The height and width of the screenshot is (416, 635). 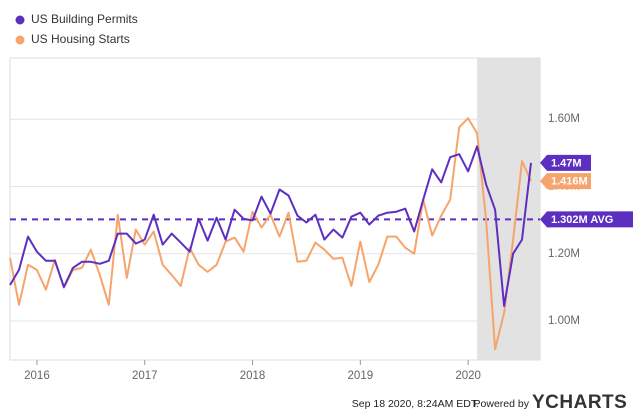 What do you see at coordinates (582, 220) in the screenshot?
I see `value-tag-label: 1.302M AVG` at bounding box center [582, 220].